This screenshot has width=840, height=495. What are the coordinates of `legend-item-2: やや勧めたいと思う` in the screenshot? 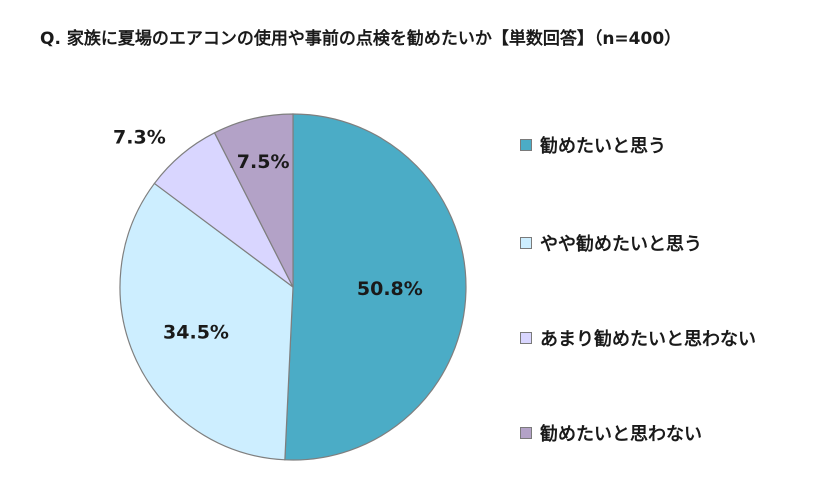 It's located at (611, 243).